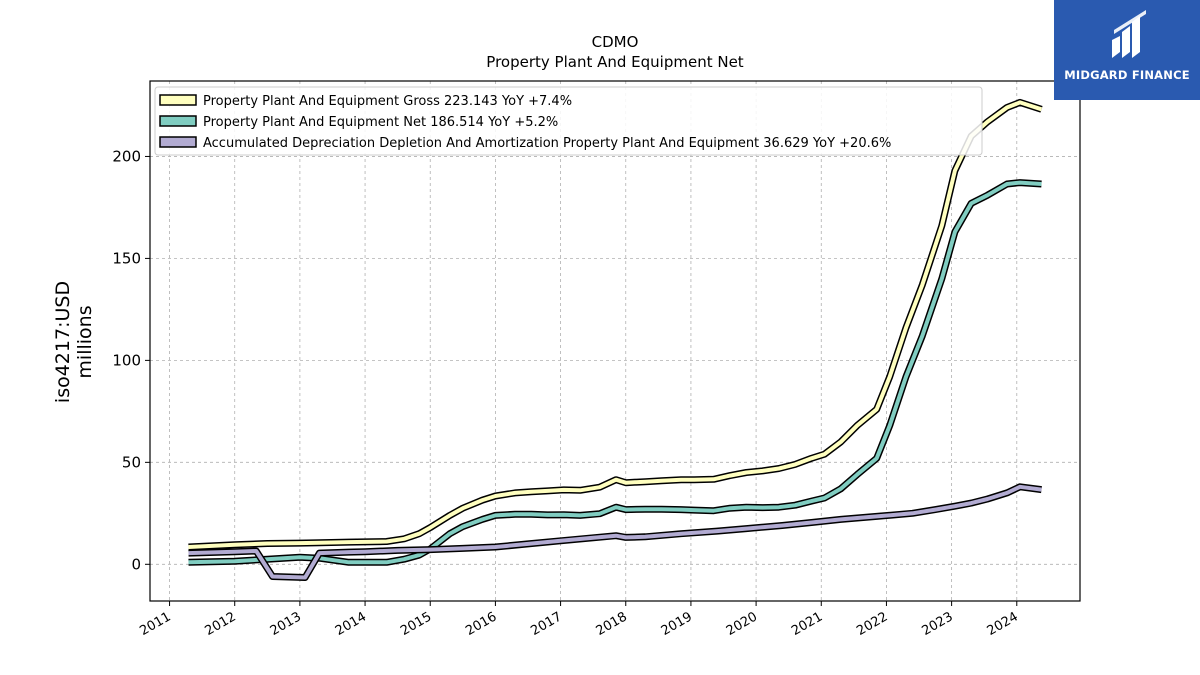 This screenshot has height=675, width=1200. Describe the element at coordinates (614, 62) in the screenshot. I see `chart-subtitle: Property Plant And Equipment Net` at that location.